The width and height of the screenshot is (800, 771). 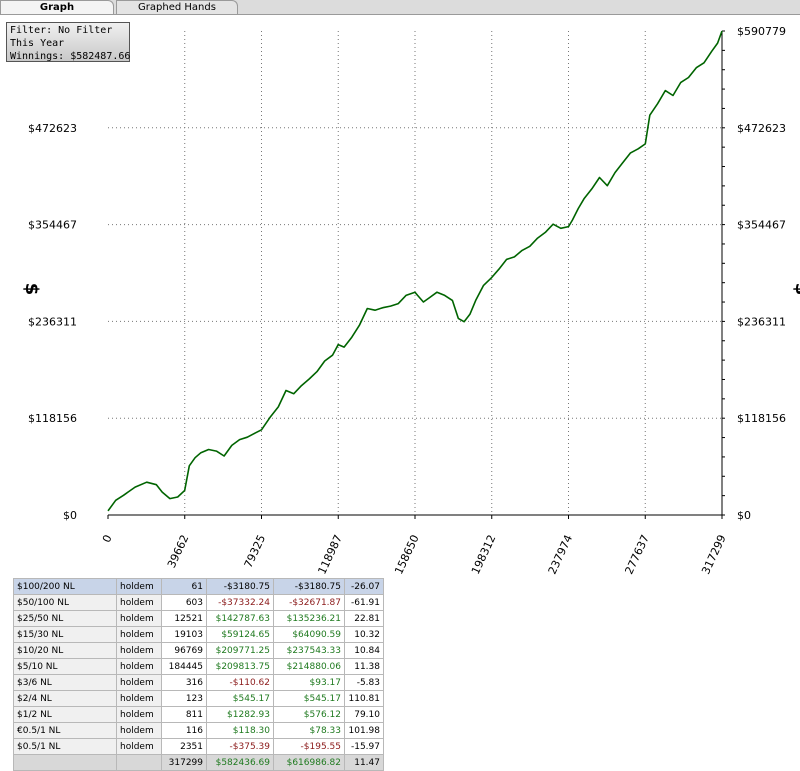 What do you see at coordinates (414, 579) in the screenshot?
I see `x-axis-label: Hands` at bounding box center [414, 579].